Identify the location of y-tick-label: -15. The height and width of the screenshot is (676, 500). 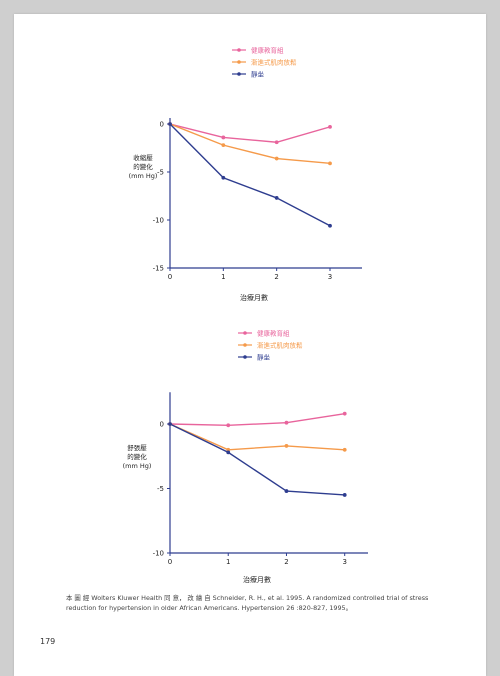
(158, 269).